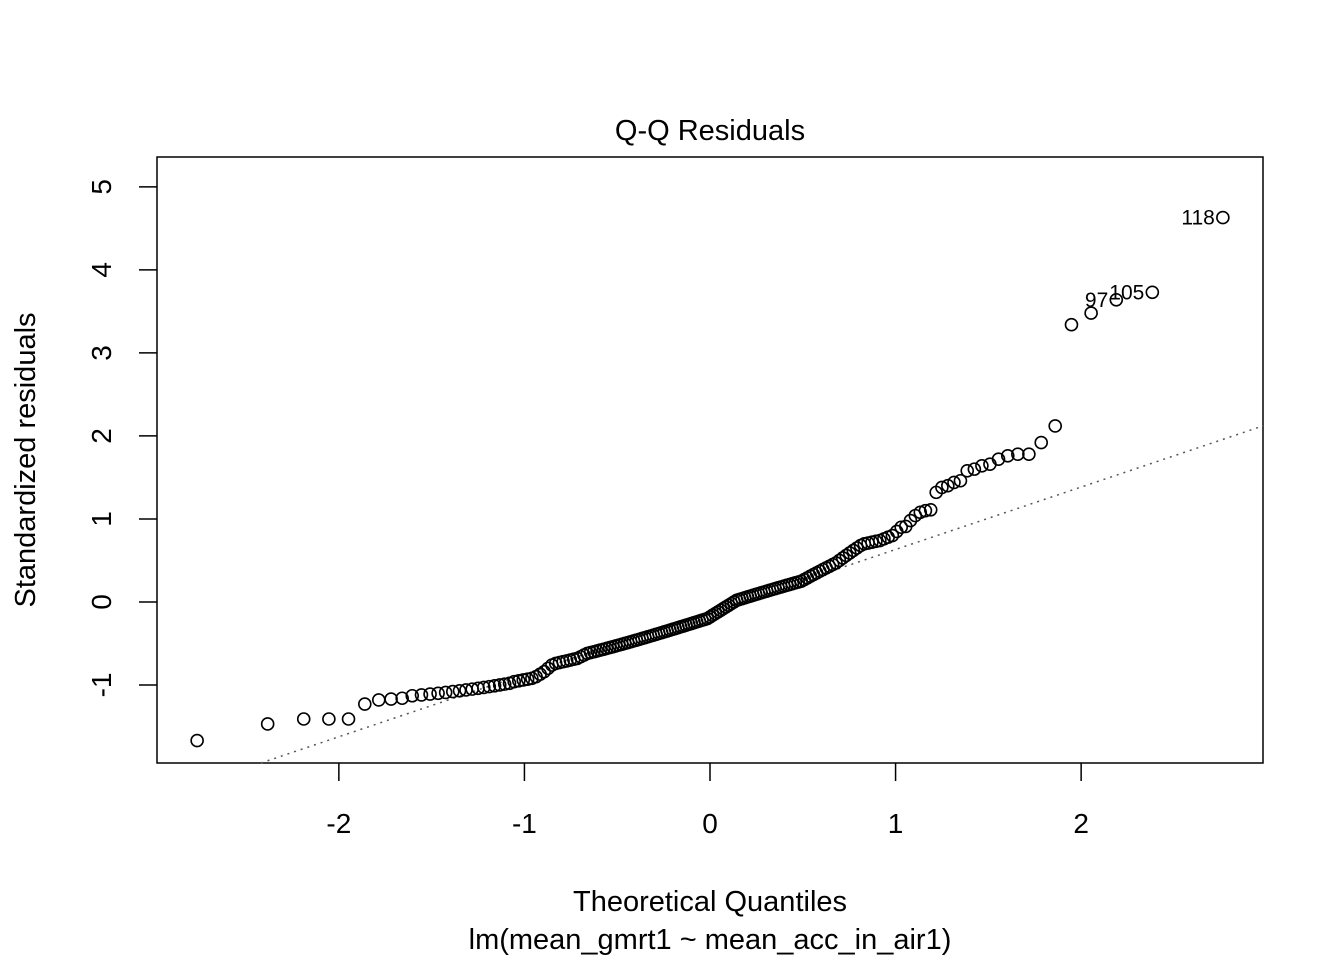 This screenshot has width=1344, height=960. What do you see at coordinates (101, 353) in the screenshot?
I see `y-tick-label: 3` at bounding box center [101, 353].